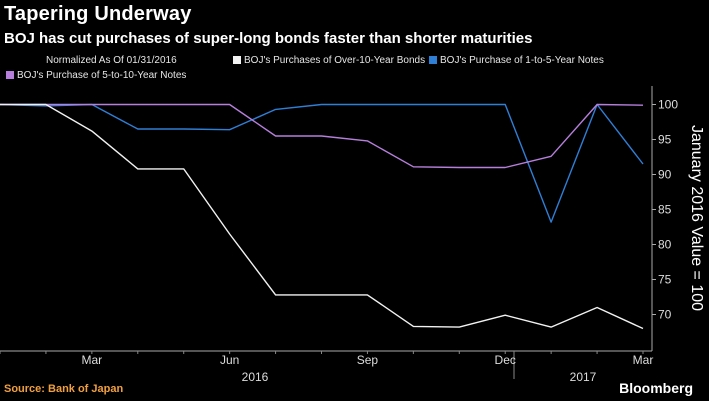 This screenshot has width=709, height=401. What do you see at coordinates (64, 389) in the screenshot?
I see `source-note: Source: Bank of Japan` at bounding box center [64, 389].